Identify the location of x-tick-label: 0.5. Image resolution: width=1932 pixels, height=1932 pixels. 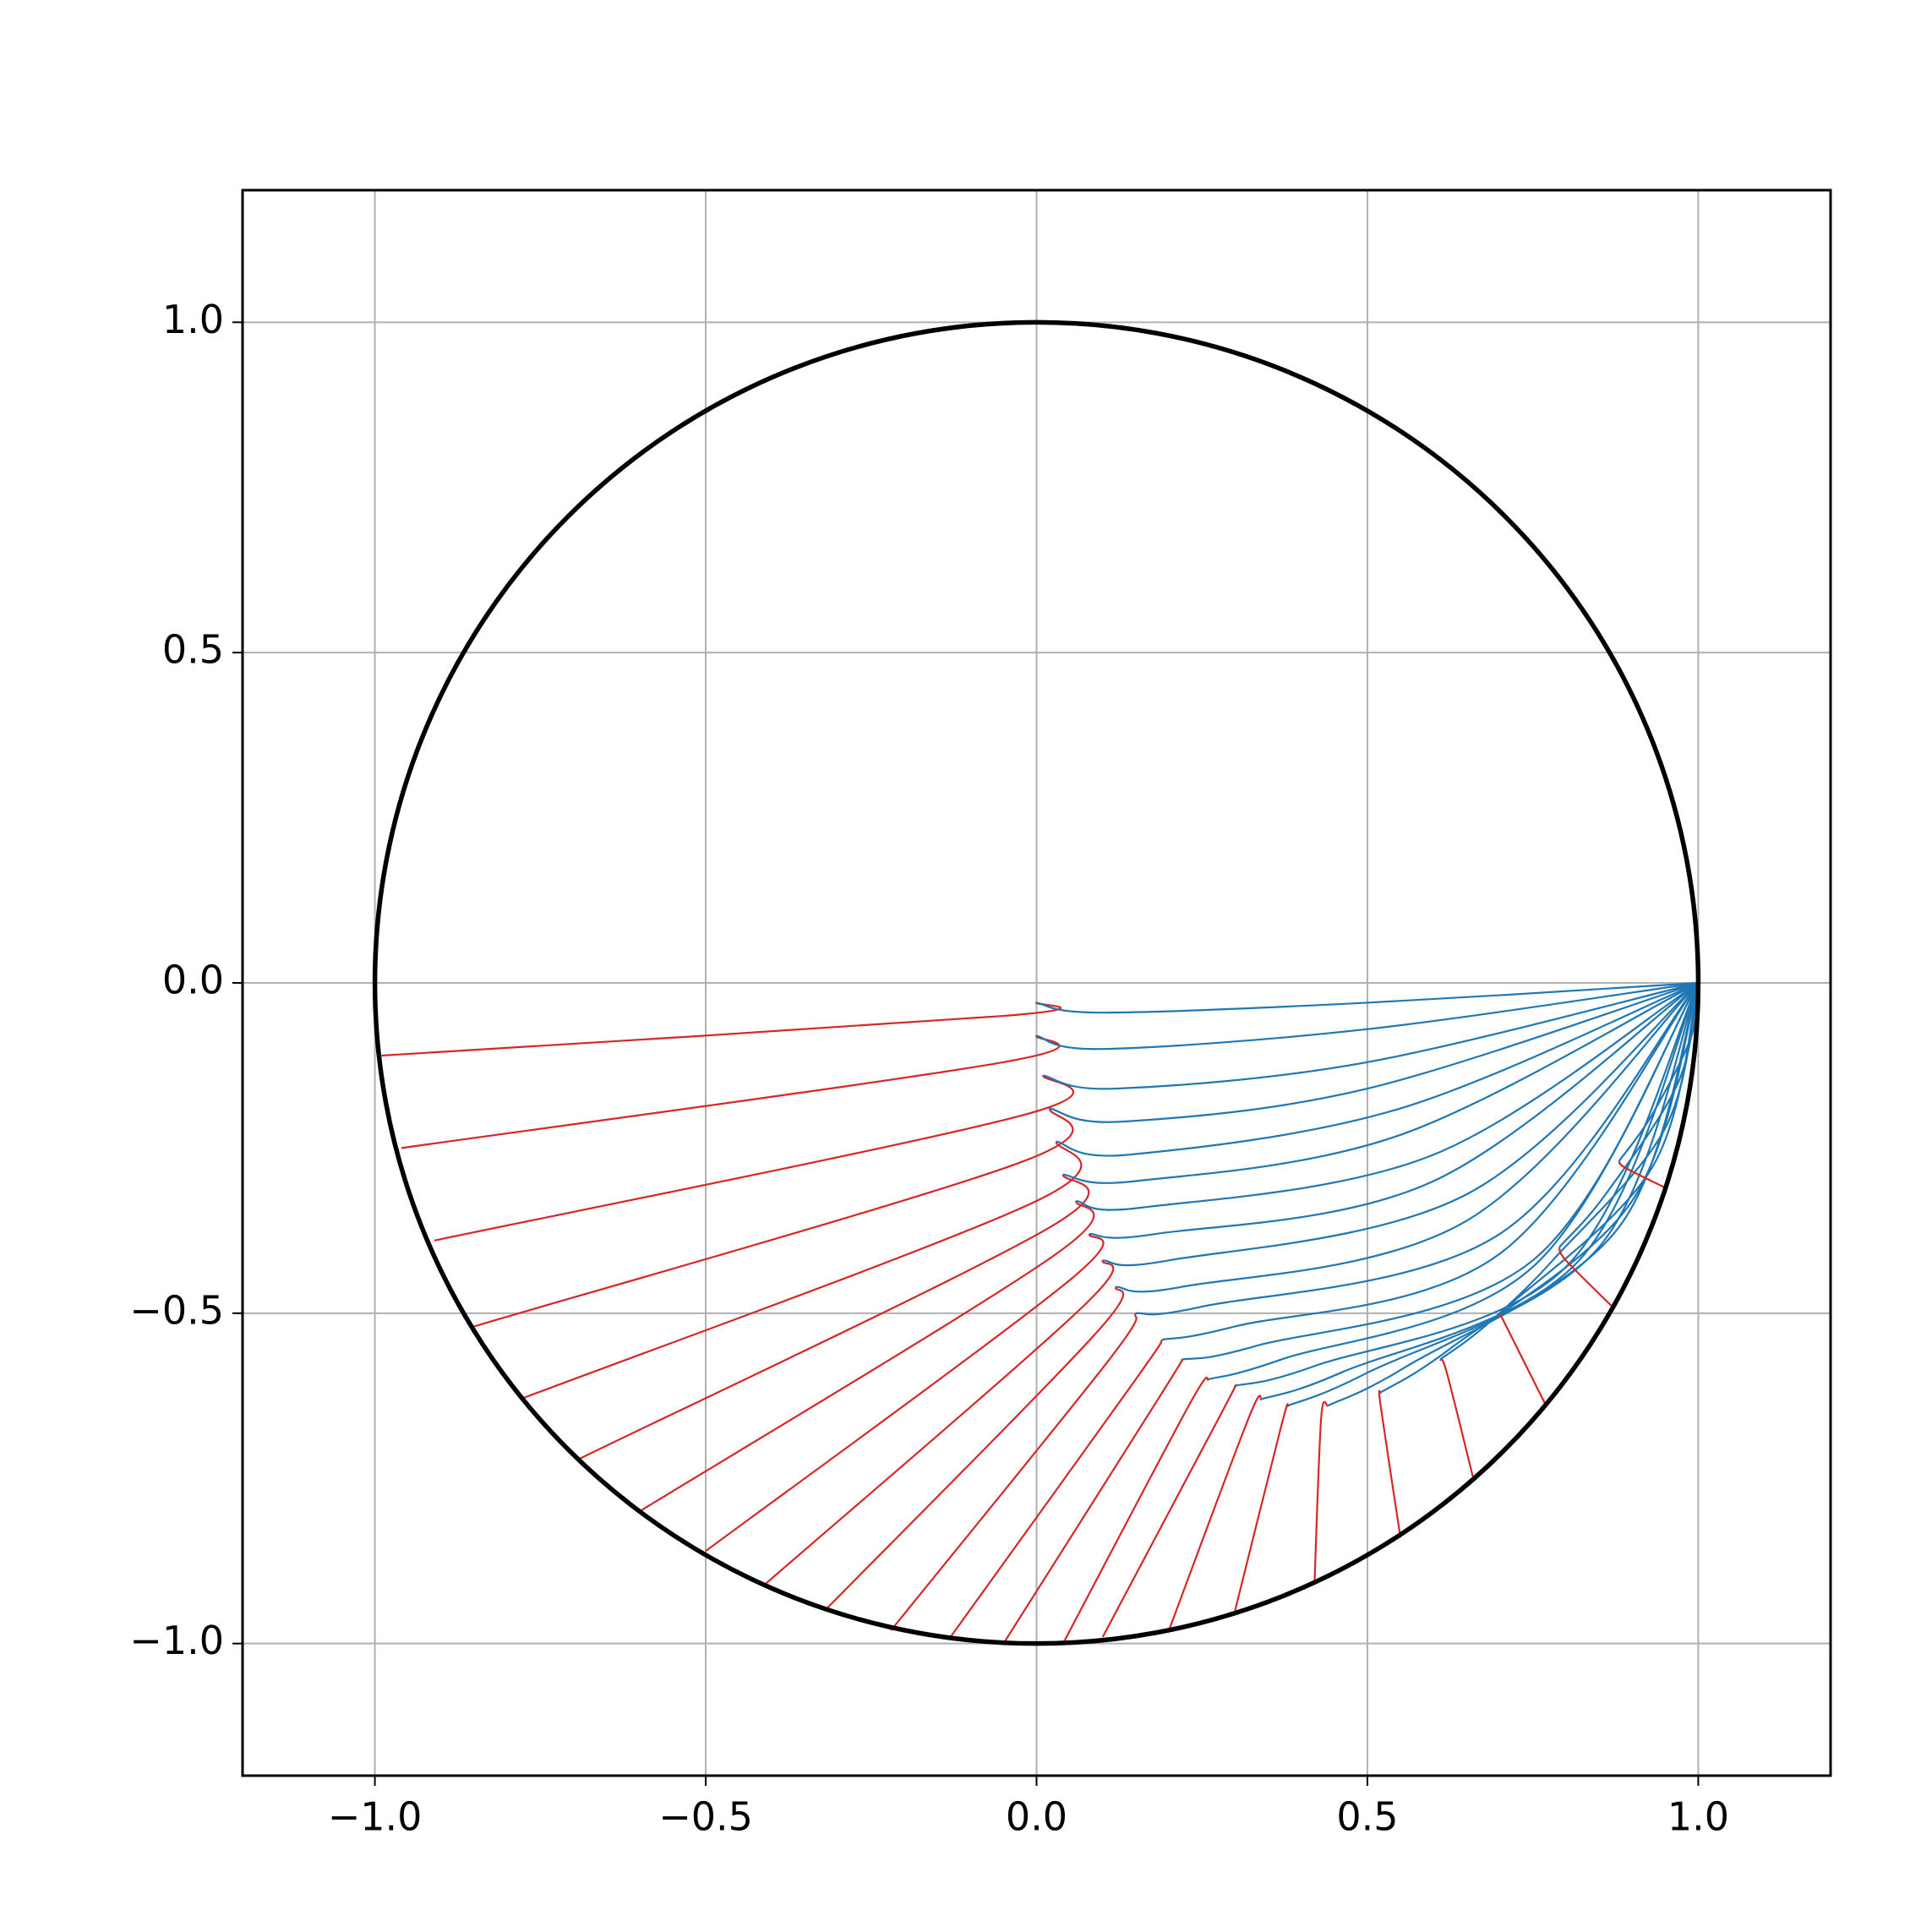
(1367, 1817).